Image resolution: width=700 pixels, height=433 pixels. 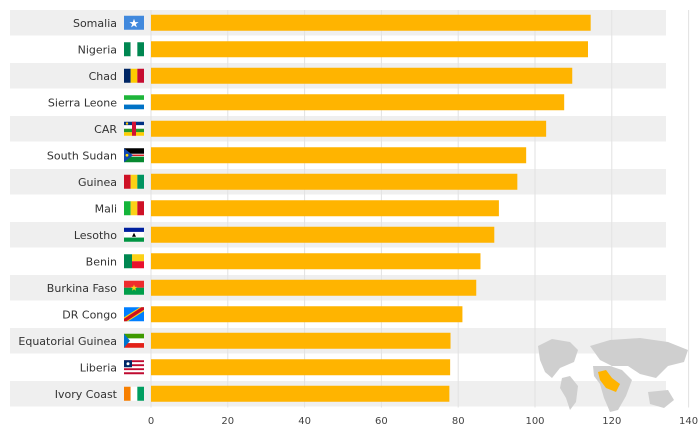 What do you see at coordinates (95, 235) in the screenshot?
I see `category-label: Lesotho` at bounding box center [95, 235].